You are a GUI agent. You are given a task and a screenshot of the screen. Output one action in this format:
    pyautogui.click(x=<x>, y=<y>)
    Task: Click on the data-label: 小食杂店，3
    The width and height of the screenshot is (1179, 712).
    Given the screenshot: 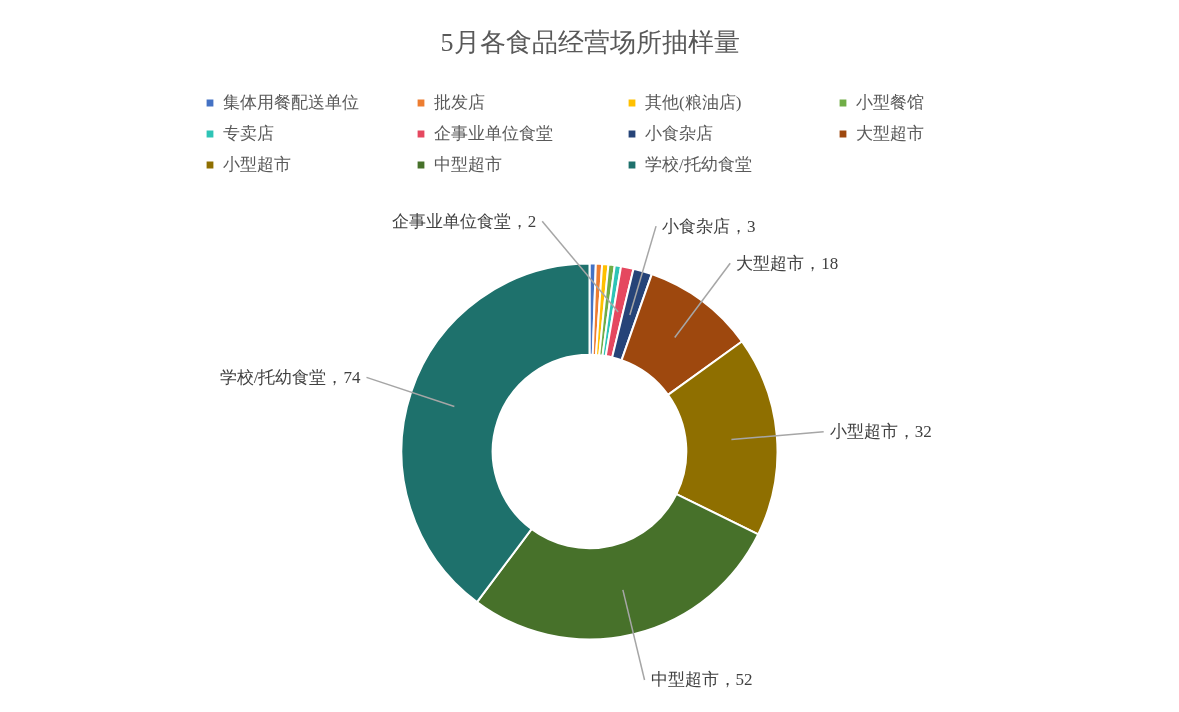 What is the action you would take?
    pyautogui.click(x=709, y=226)
    